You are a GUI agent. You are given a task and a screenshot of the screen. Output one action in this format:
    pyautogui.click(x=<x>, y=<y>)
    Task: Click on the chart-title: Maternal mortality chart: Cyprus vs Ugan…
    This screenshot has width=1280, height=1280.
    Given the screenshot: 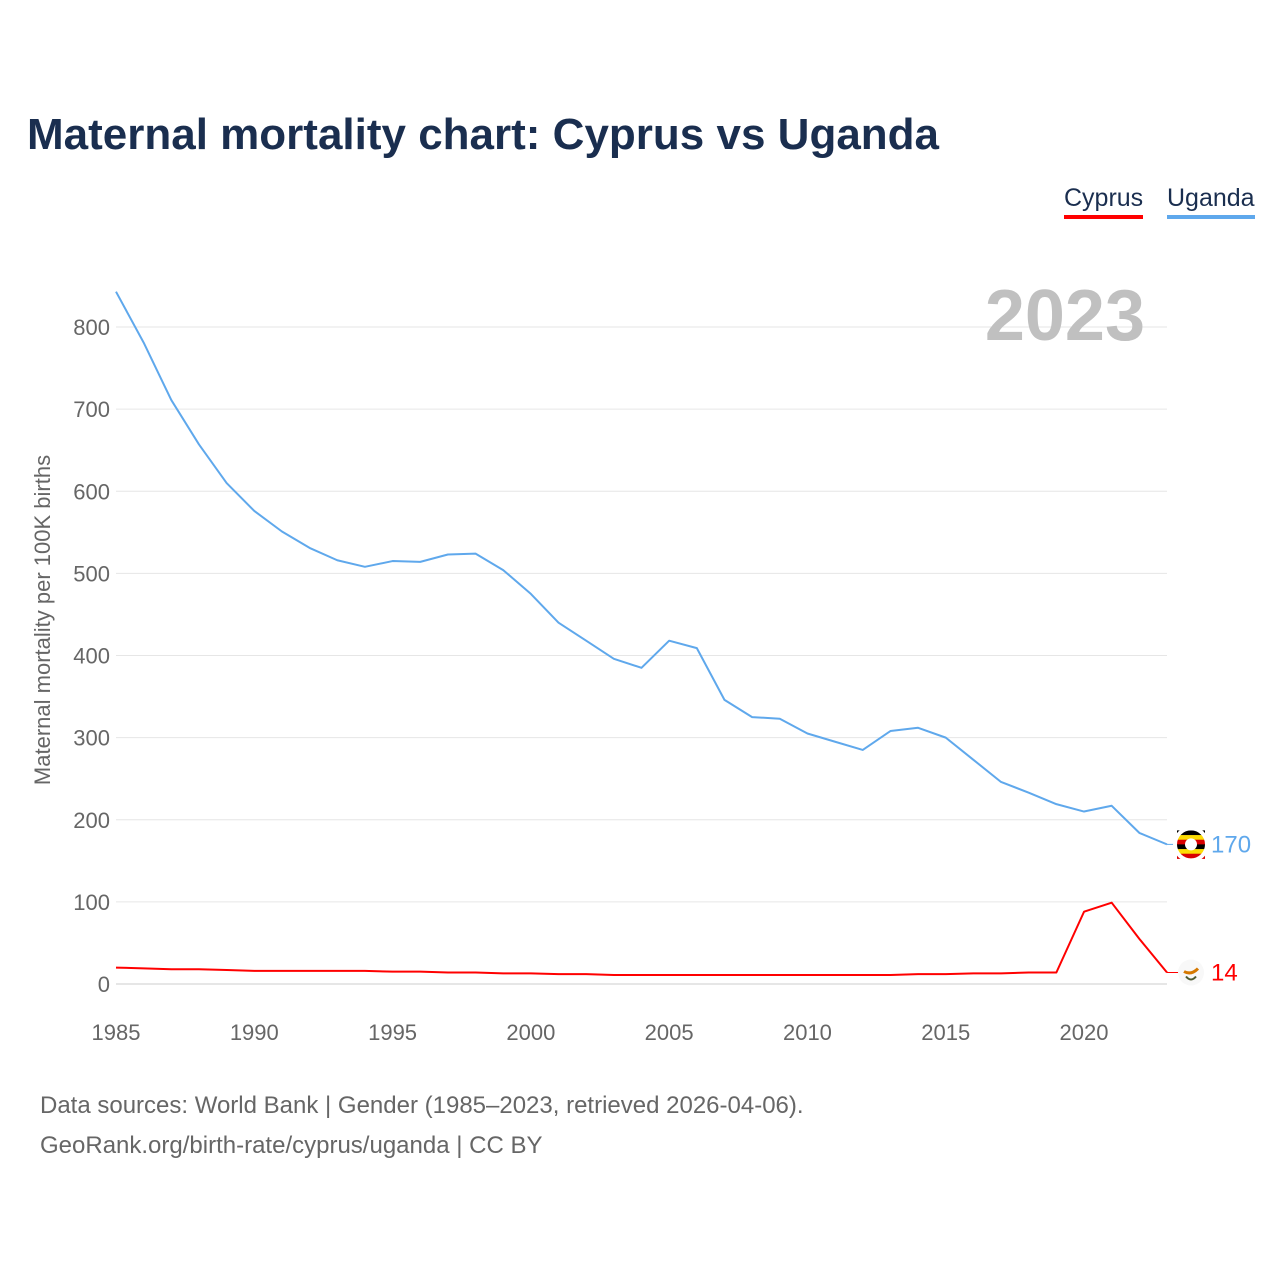 What is the action you would take?
    pyautogui.click(x=483, y=134)
    